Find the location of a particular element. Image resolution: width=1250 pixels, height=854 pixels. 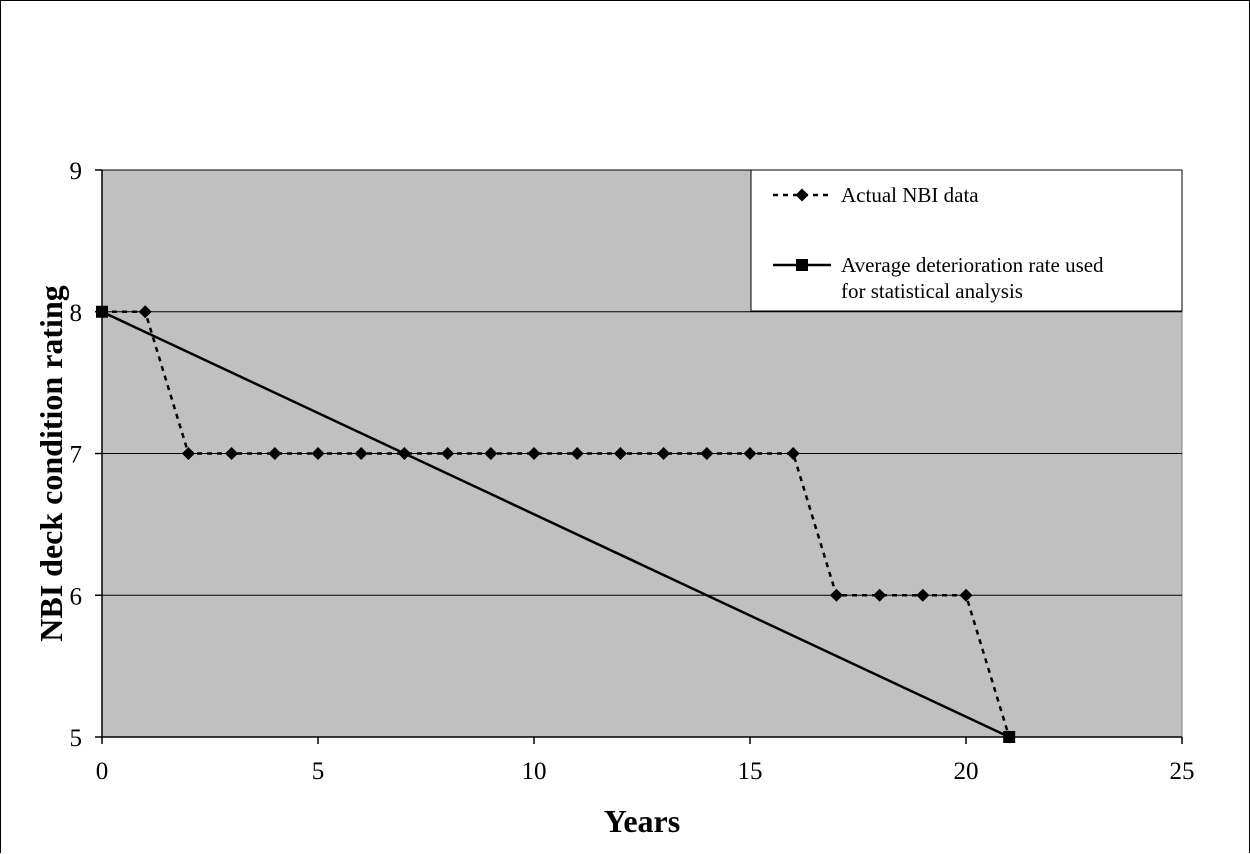

y-tick-label: 7 is located at coordinates (76, 455).